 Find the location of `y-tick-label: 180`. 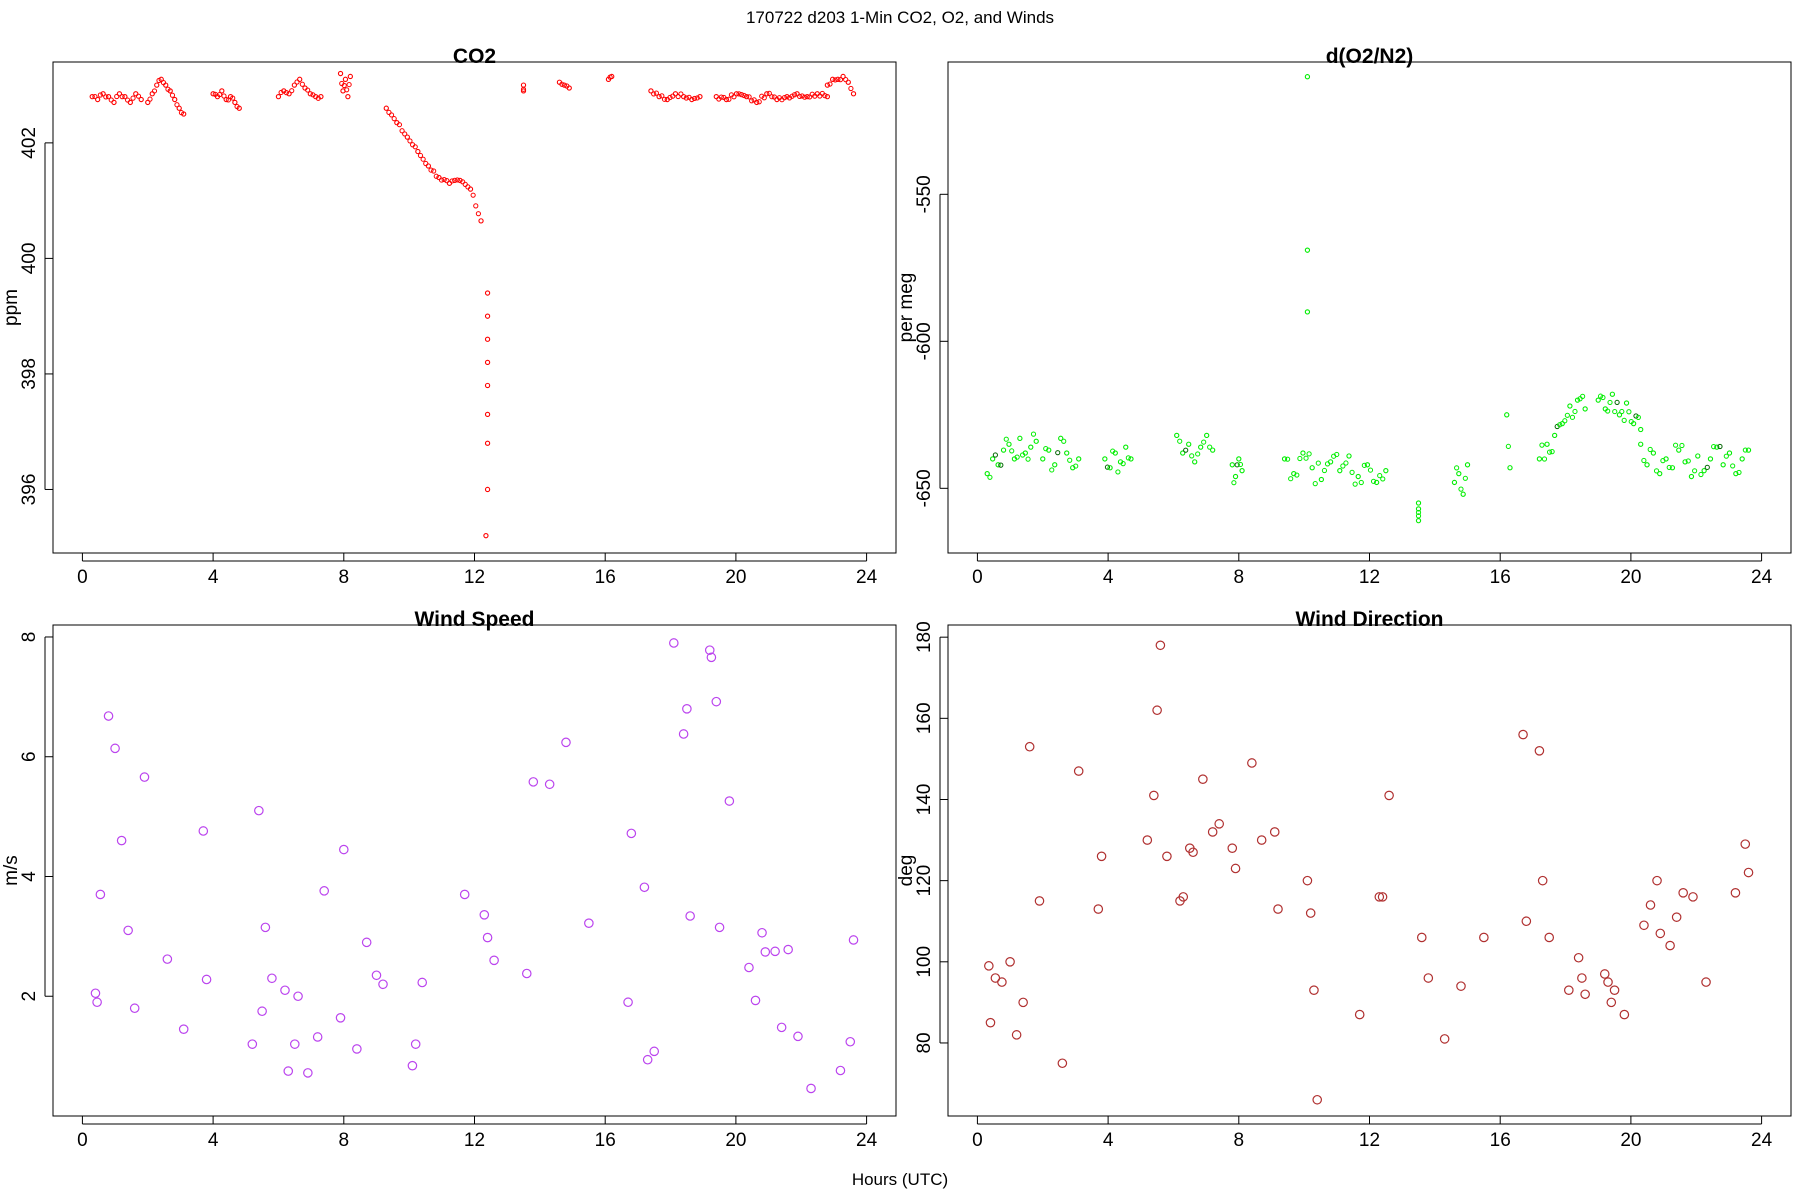

y-tick-label: 180 is located at coordinates (924, 637).